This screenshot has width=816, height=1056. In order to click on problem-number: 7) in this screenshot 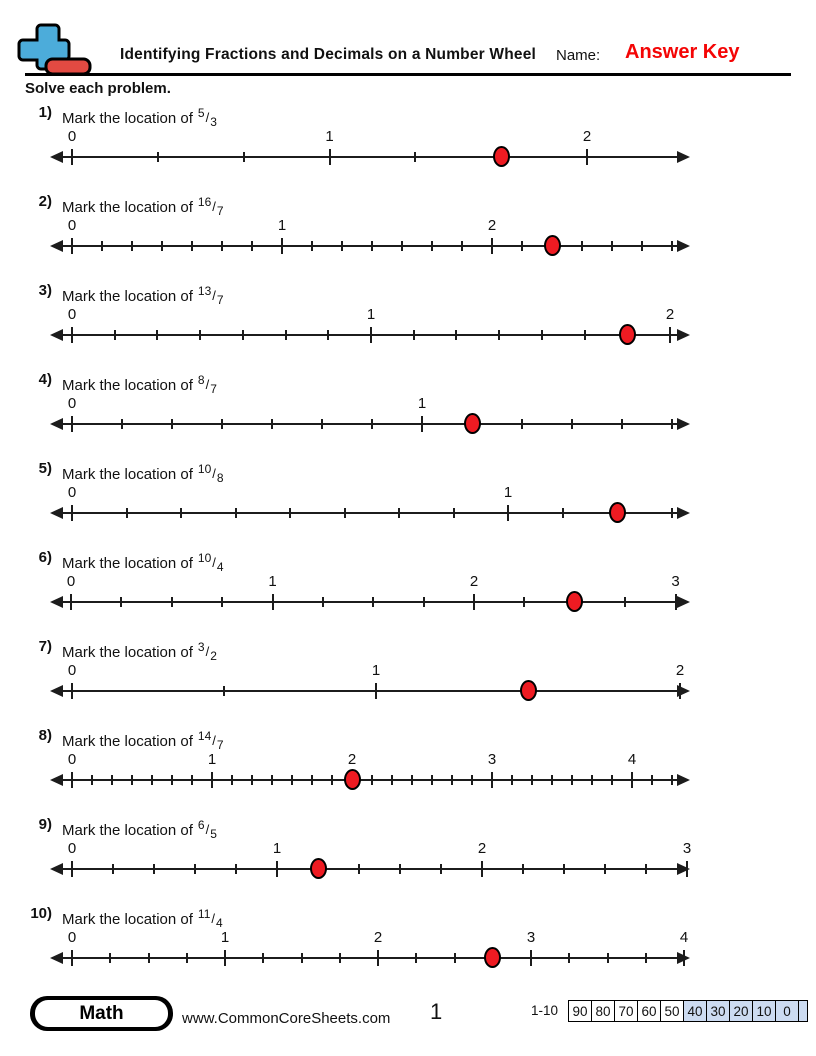, I will do `click(45, 646)`.